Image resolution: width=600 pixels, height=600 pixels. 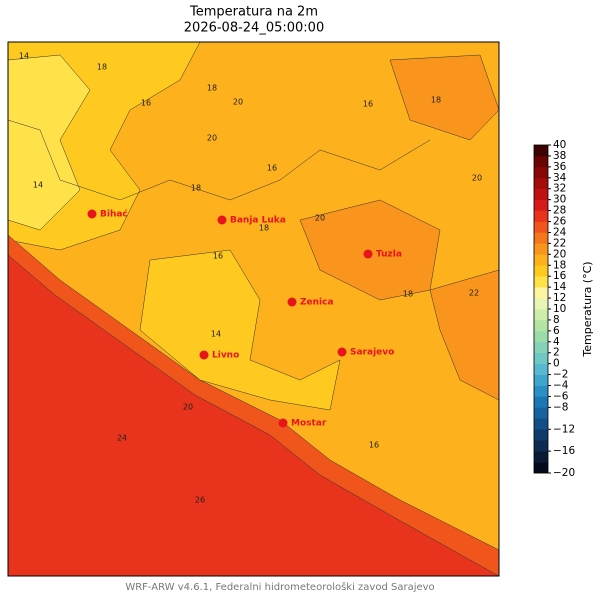 I want to click on city-label: Livno, so click(x=225, y=356).